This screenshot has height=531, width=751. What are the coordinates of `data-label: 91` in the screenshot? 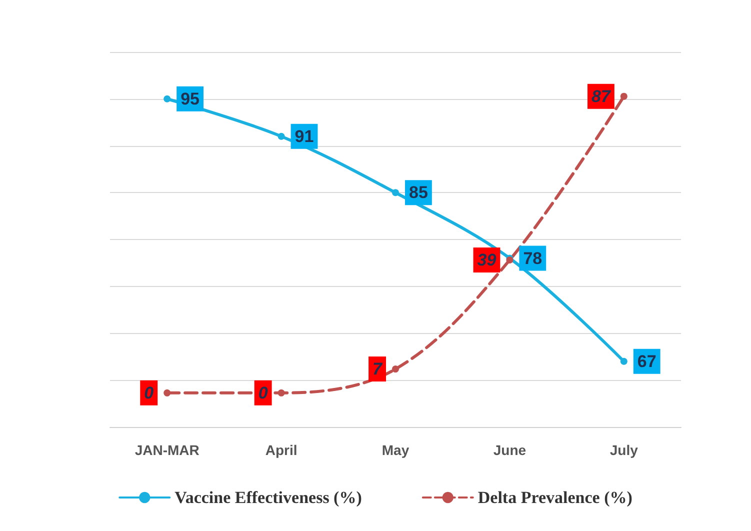 It's located at (304, 136).